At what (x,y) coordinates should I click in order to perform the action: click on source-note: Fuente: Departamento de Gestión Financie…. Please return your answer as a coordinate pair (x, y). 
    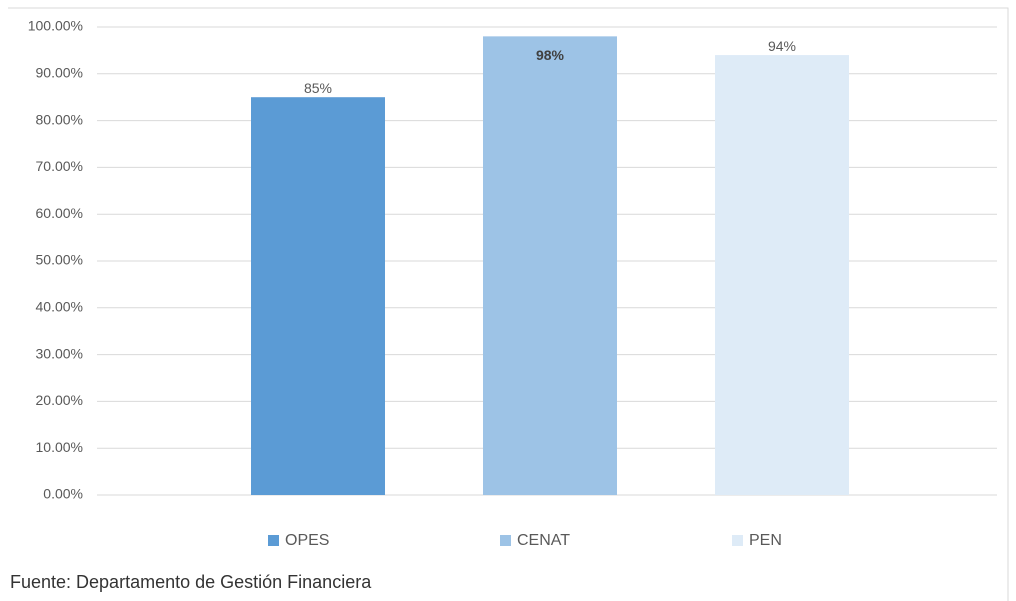
    Looking at the image, I should click on (191, 582).